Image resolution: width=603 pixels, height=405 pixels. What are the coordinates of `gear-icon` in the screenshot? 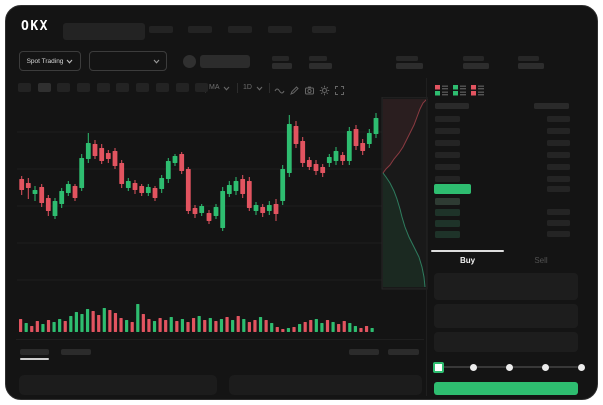 It's located at (324, 92).